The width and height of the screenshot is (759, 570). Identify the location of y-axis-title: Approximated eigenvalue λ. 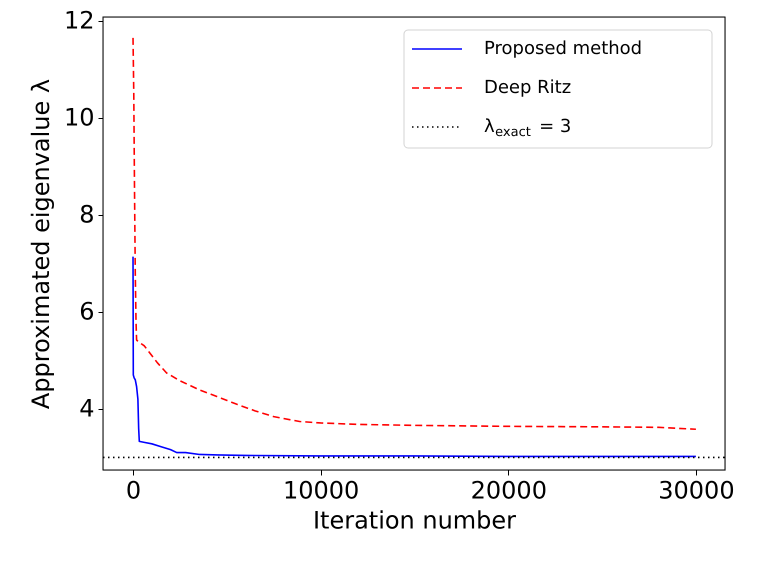
(40, 244).